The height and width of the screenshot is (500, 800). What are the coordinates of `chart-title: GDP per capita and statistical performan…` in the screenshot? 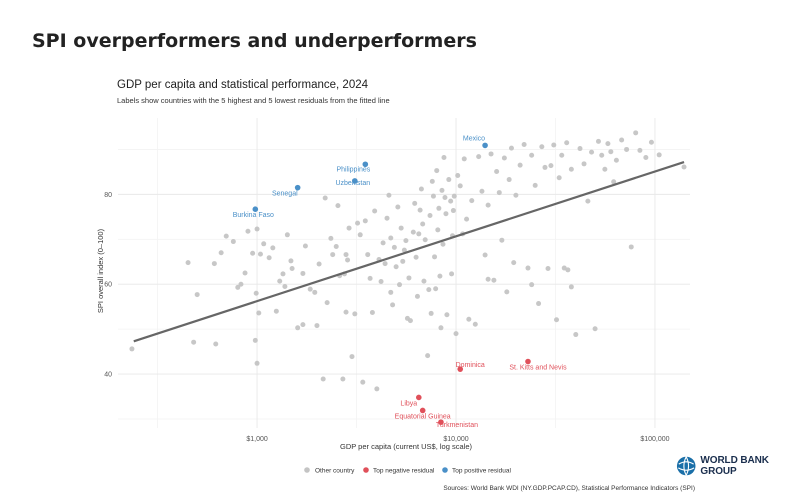 It's located at (243, 85).